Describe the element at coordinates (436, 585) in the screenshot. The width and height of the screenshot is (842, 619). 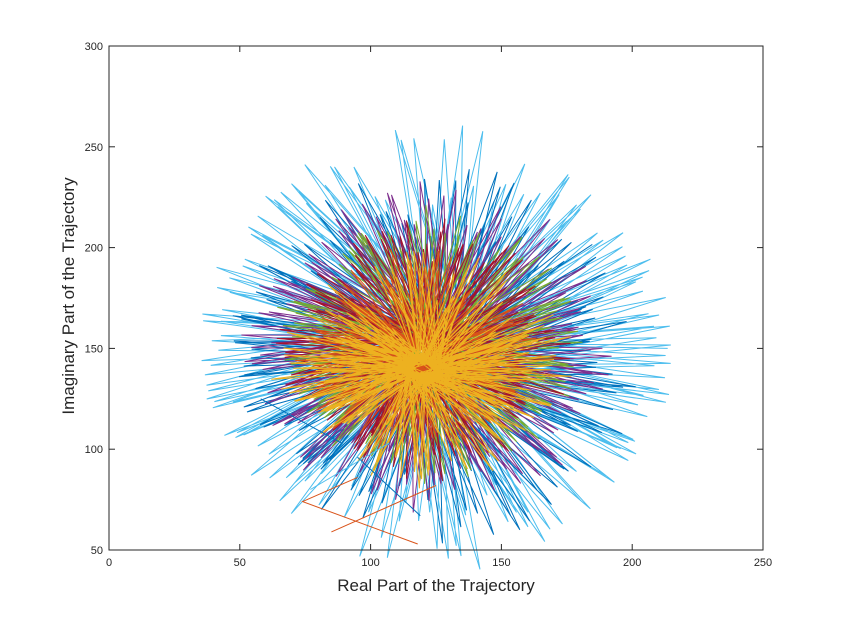
I see `x-axis-label: Real Part of the Trajectory` at that location.